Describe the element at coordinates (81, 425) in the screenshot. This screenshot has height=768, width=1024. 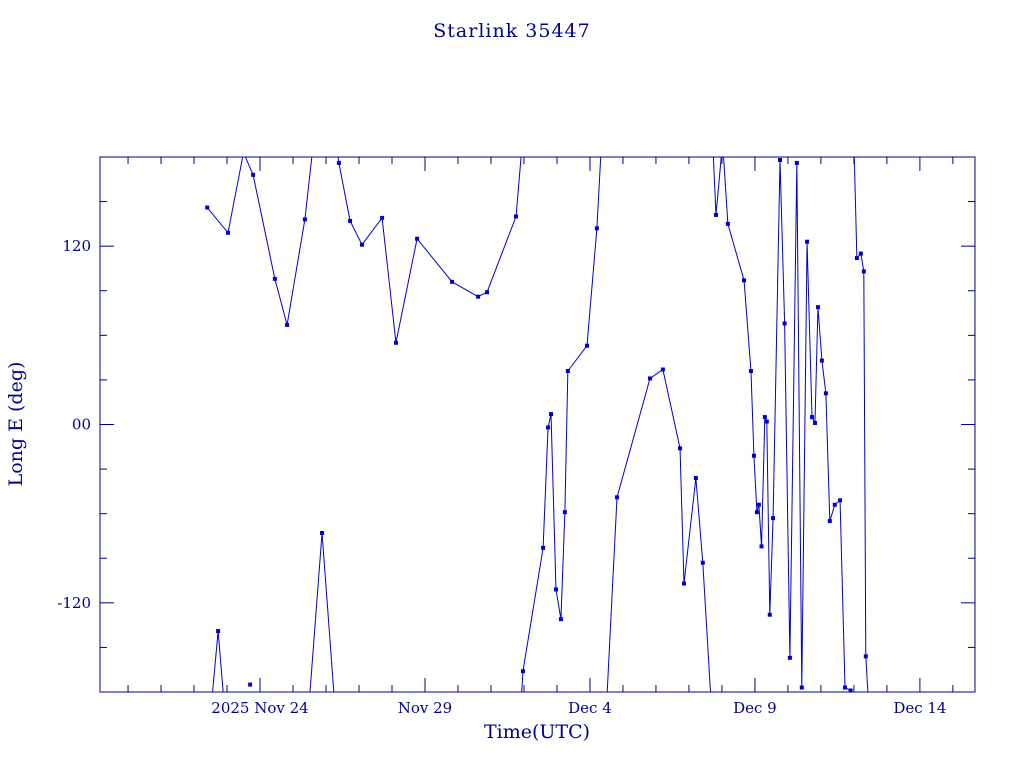
I see `y-tick-label: 00` at that location.